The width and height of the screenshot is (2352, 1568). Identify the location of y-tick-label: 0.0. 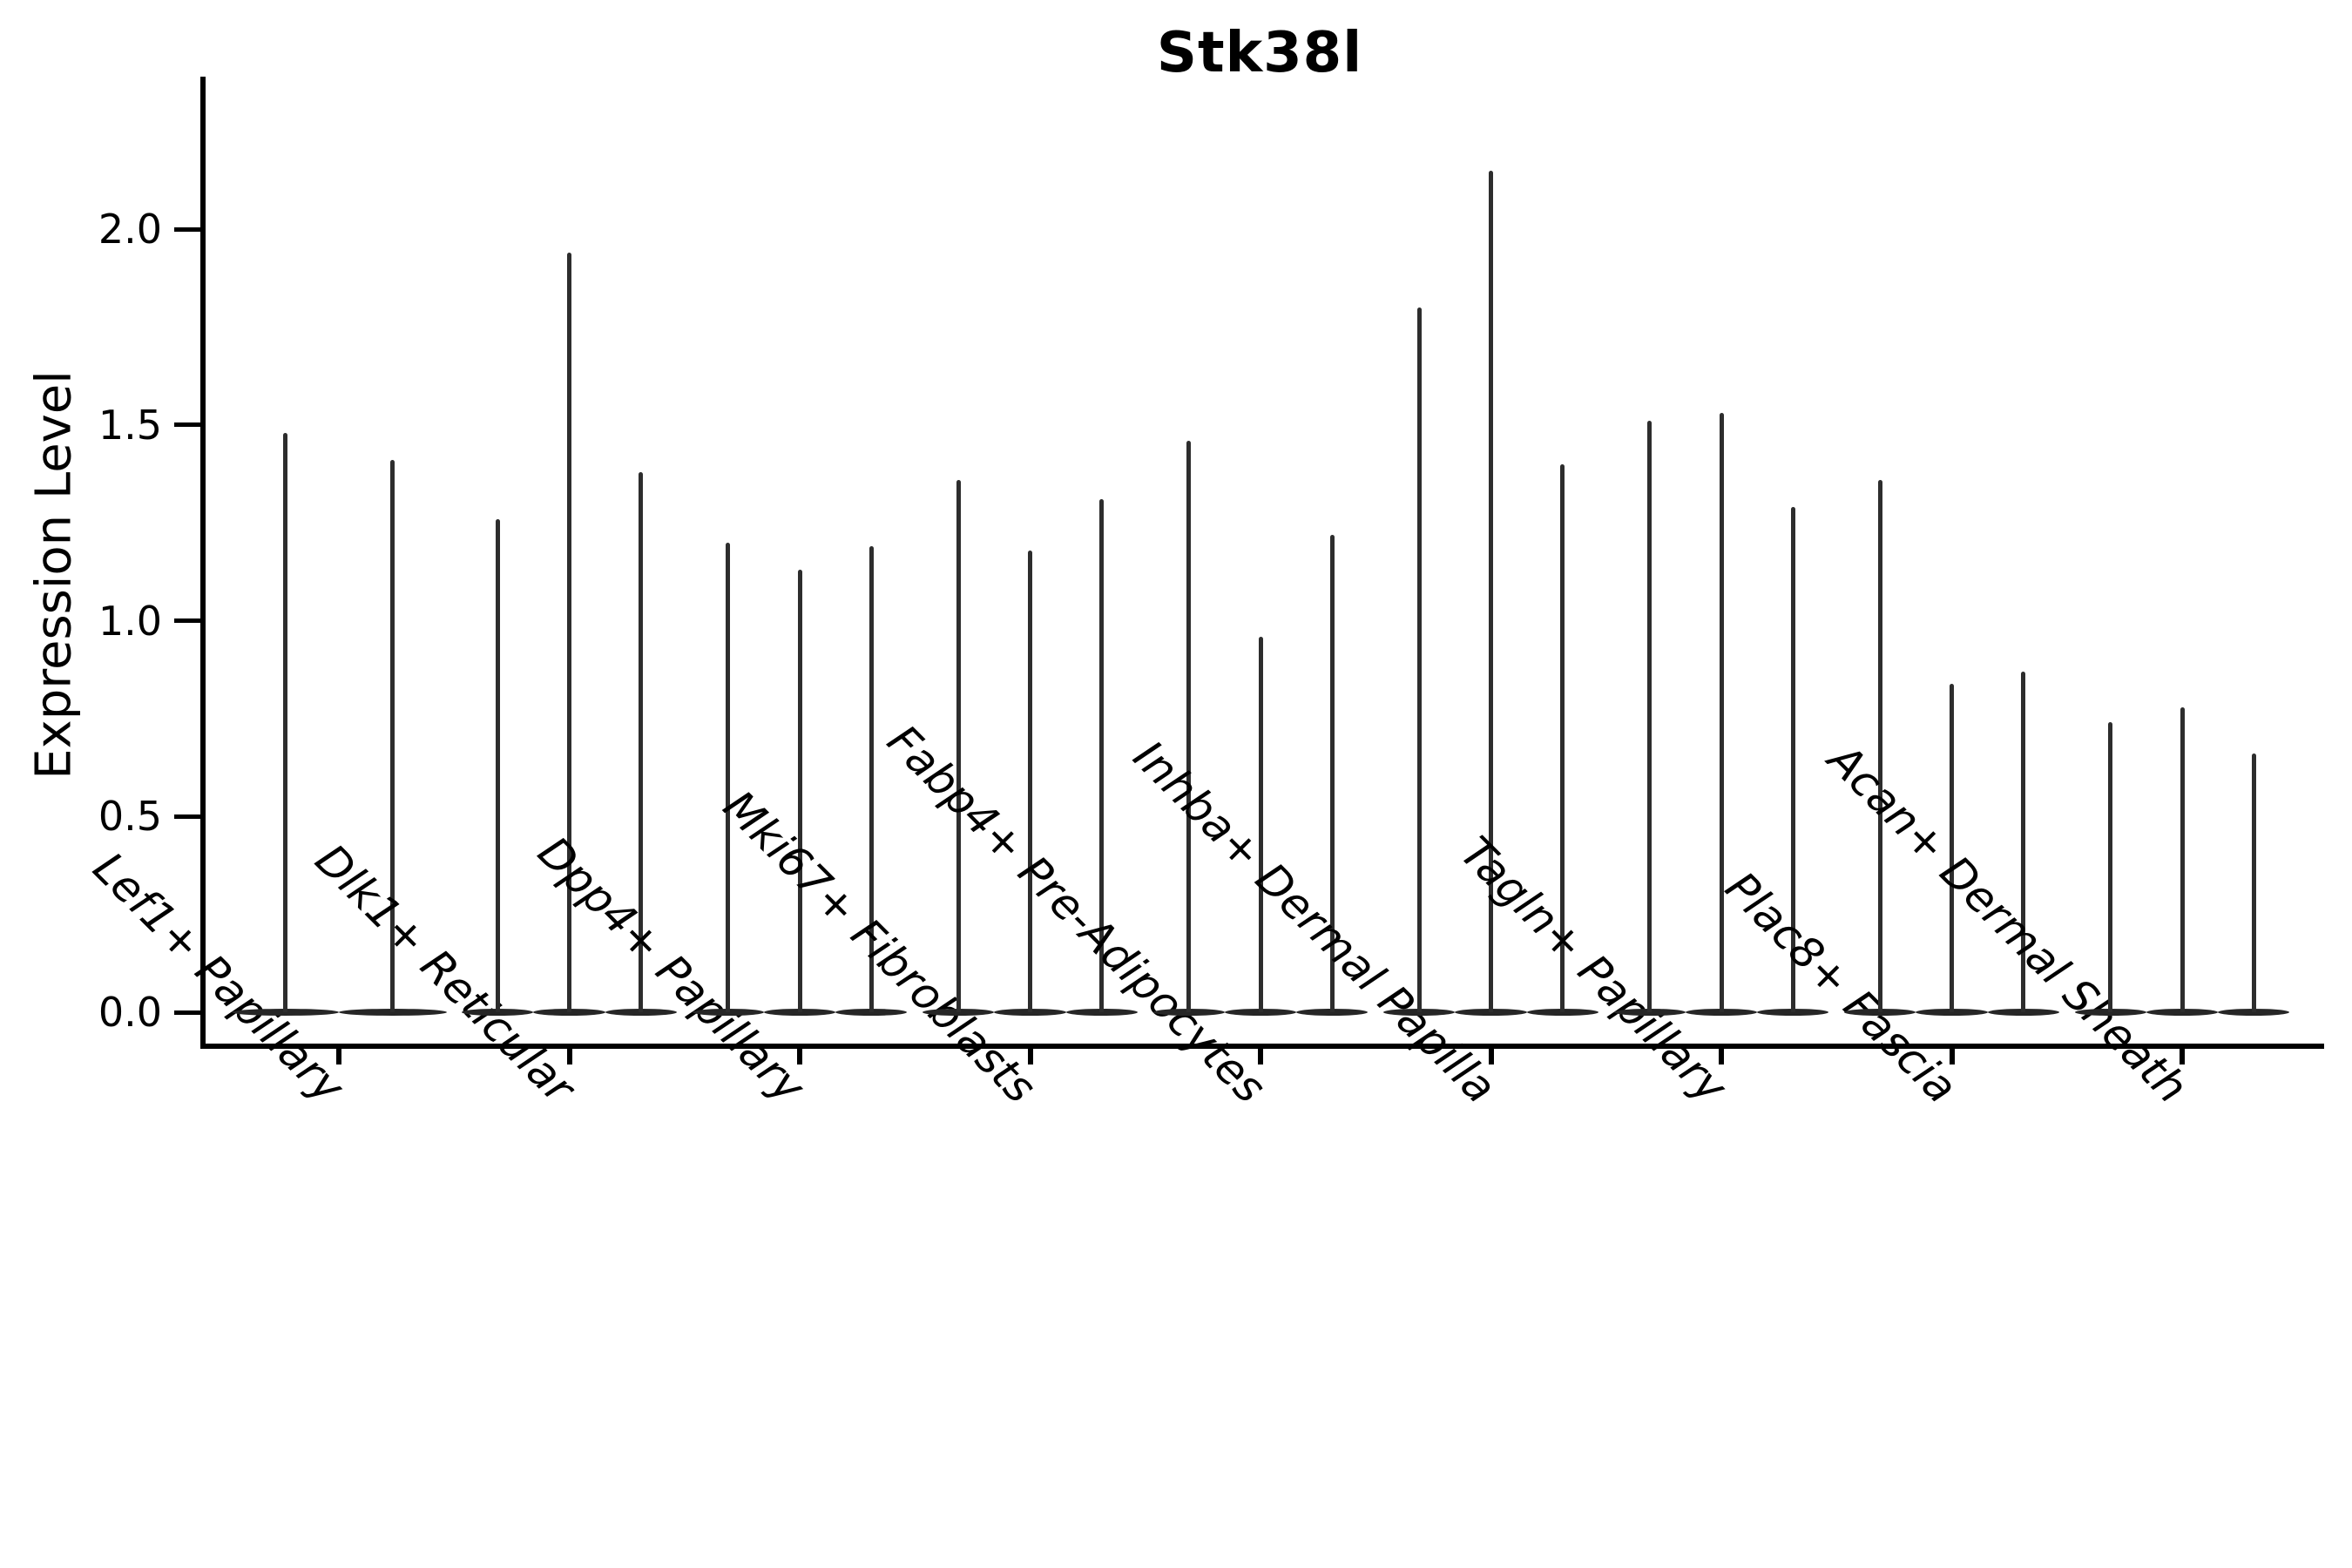
(130, 1013).